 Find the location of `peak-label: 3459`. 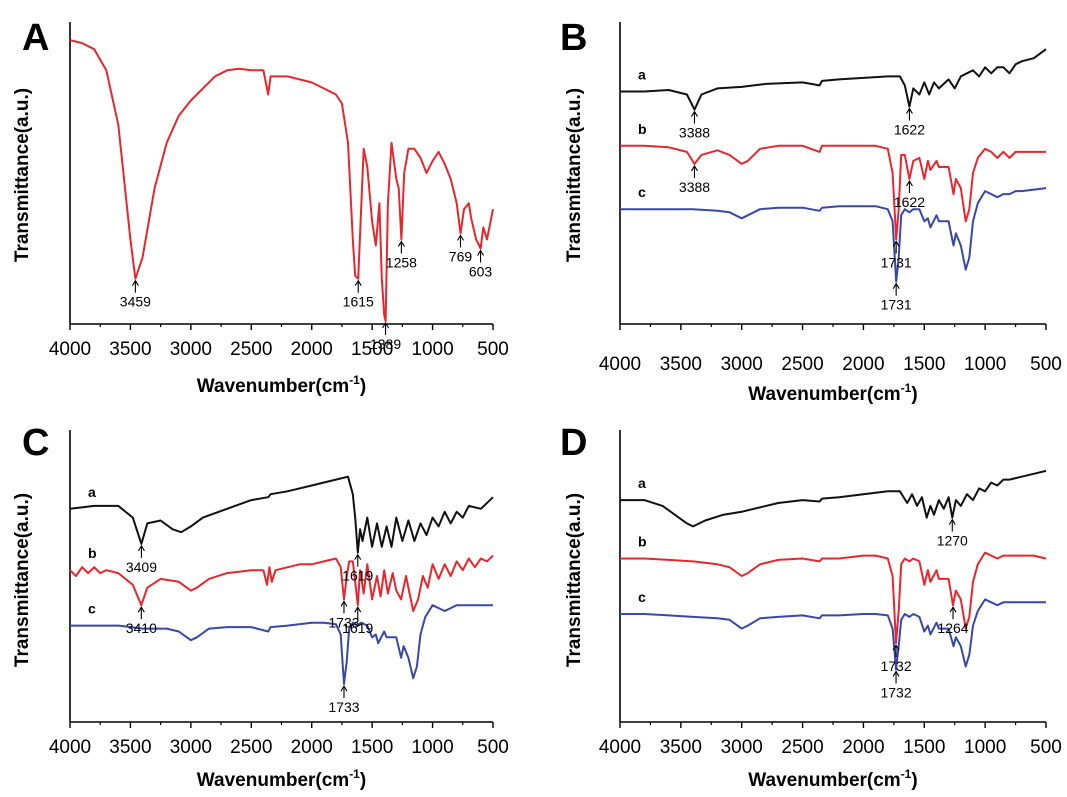

peak-label: 3459 is located at coordinates (135, 302).